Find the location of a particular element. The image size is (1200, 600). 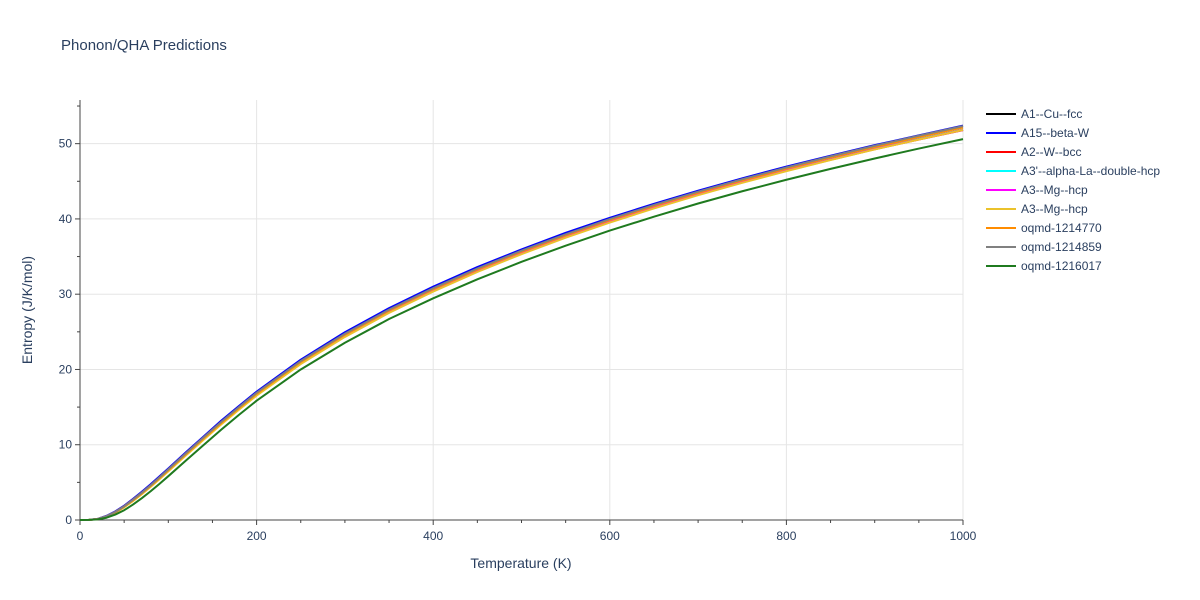

chart-title: Phonon/QHA Predictions is located at coordinates (144, 45).